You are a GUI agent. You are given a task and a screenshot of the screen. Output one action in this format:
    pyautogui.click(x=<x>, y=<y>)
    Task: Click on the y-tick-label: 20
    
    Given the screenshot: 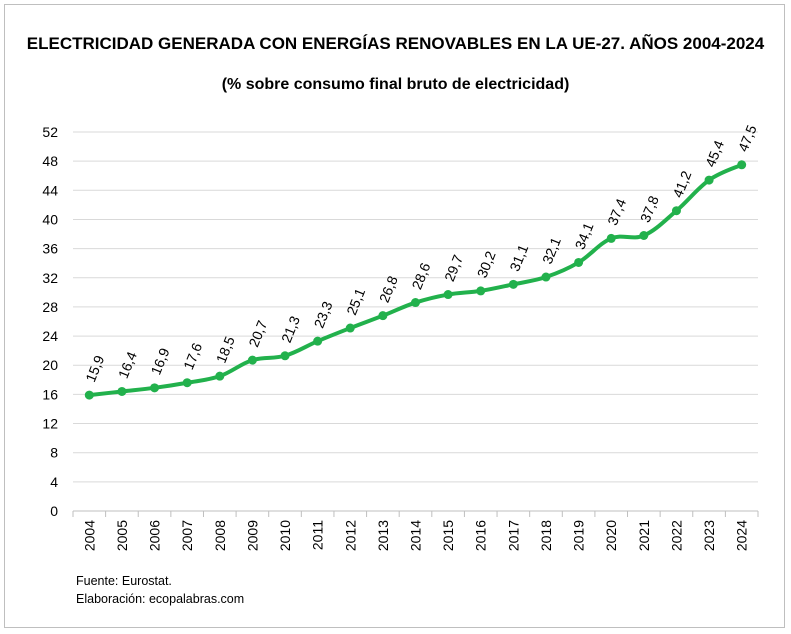 What is the action you would take?
    pyautogui.click(x=50, y=365)
    